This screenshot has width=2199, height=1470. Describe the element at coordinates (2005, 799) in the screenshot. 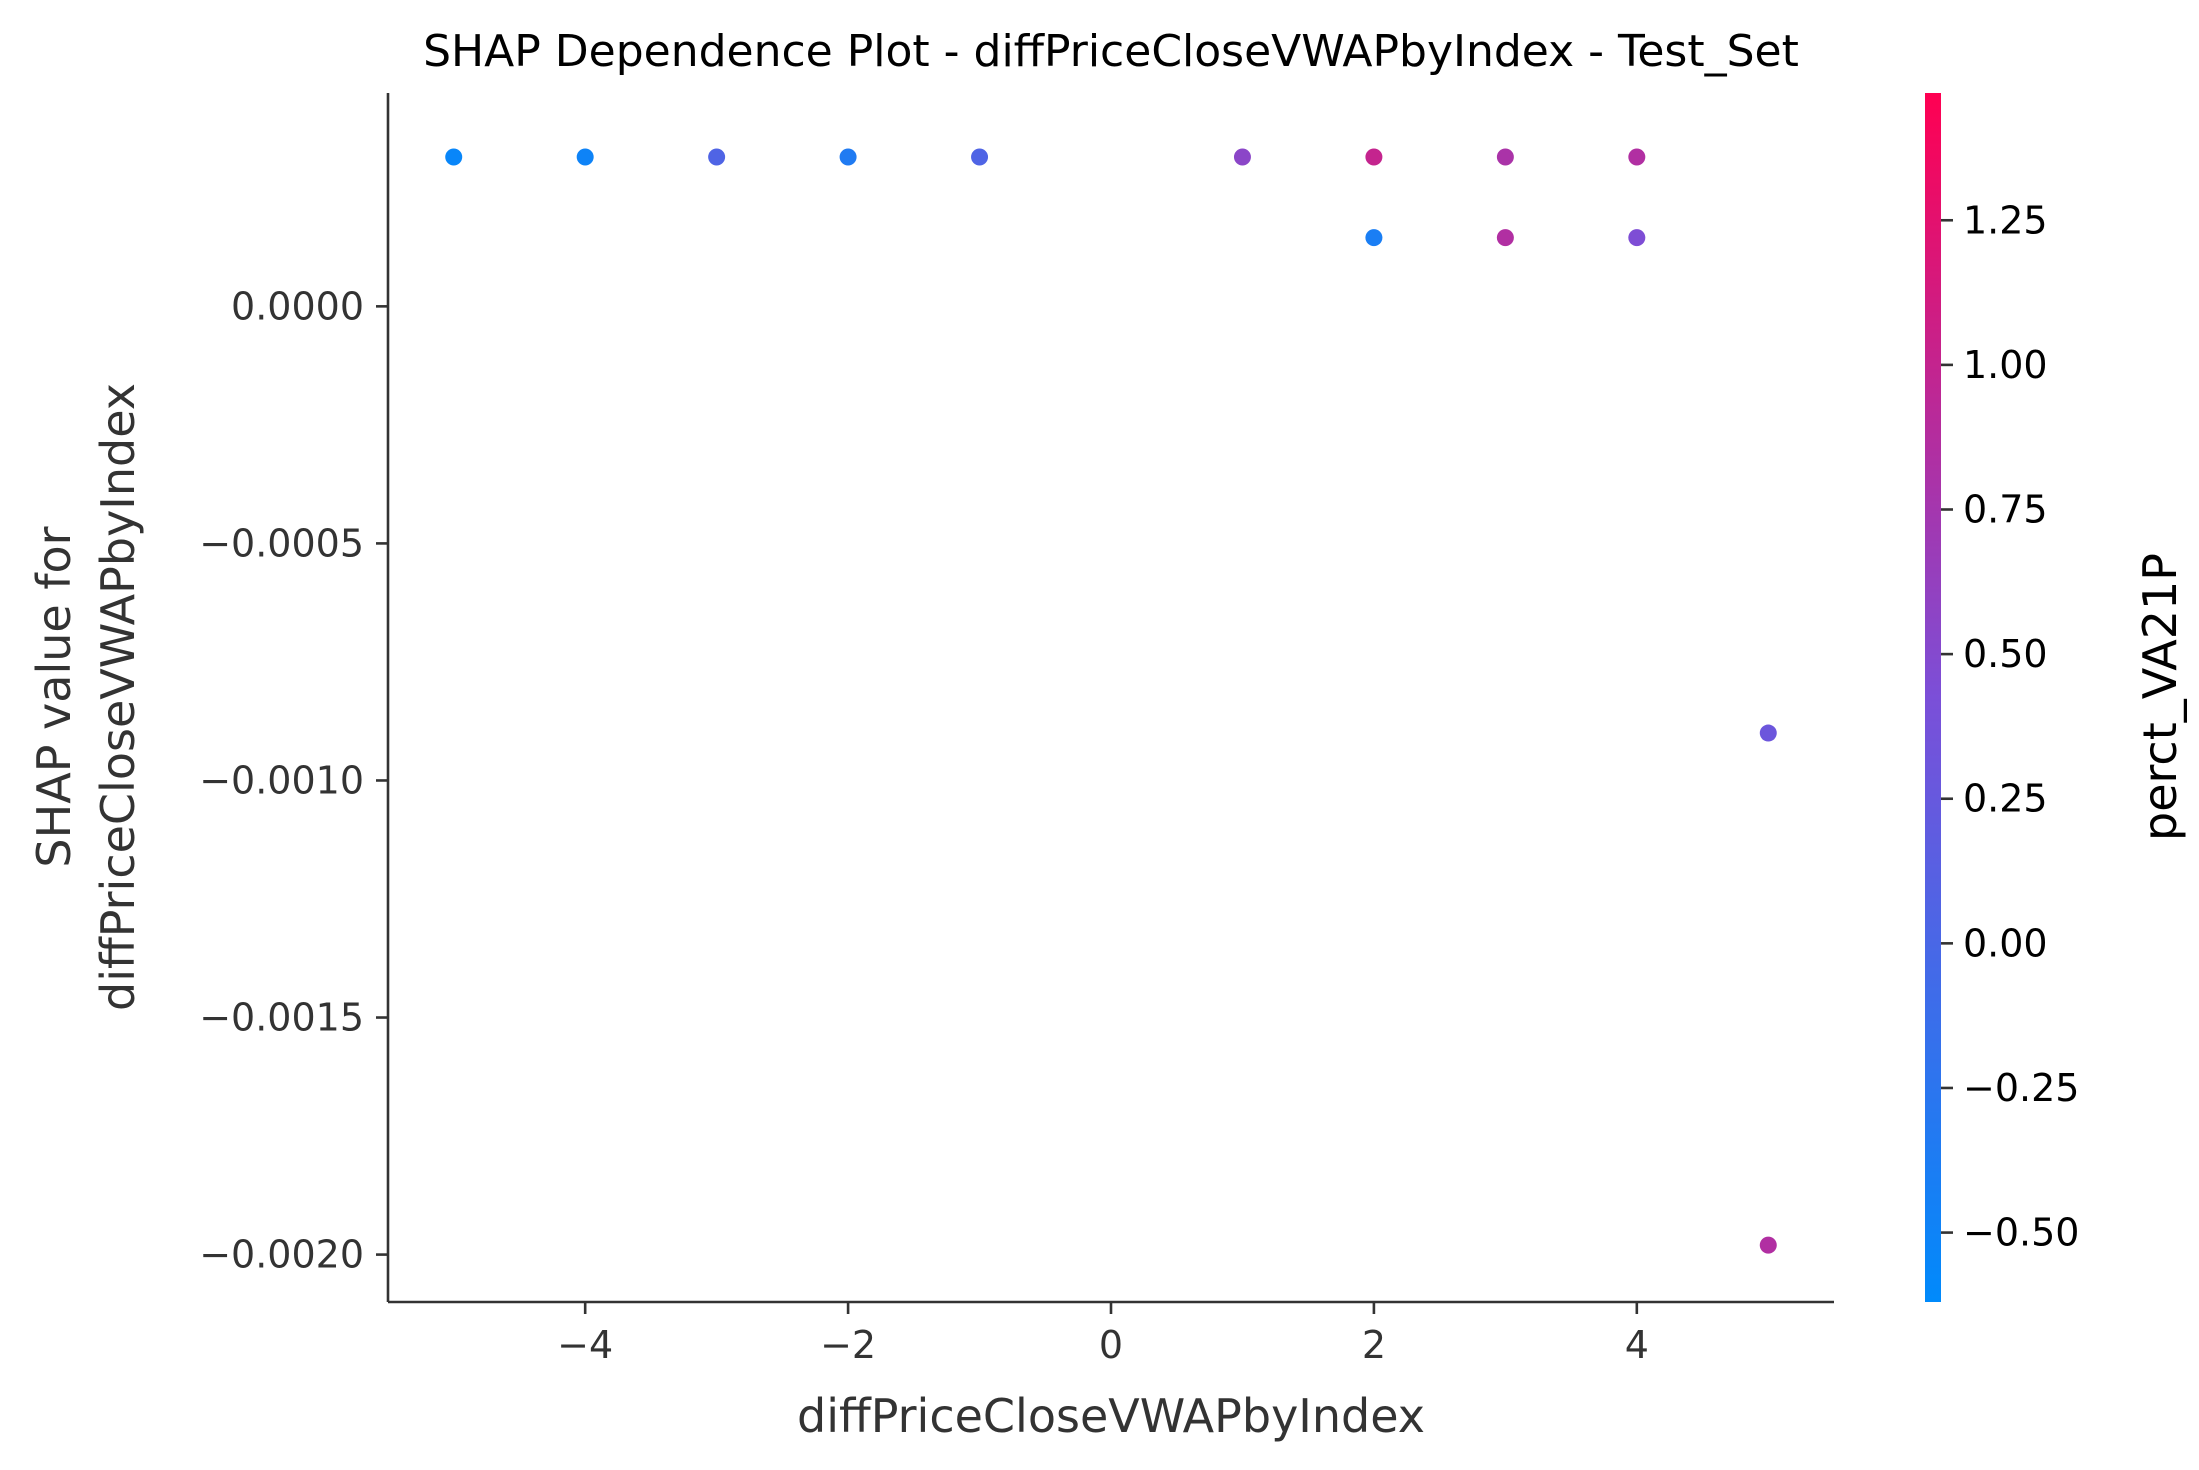

I see `colorbar-tick-label: 0.25` at that location.